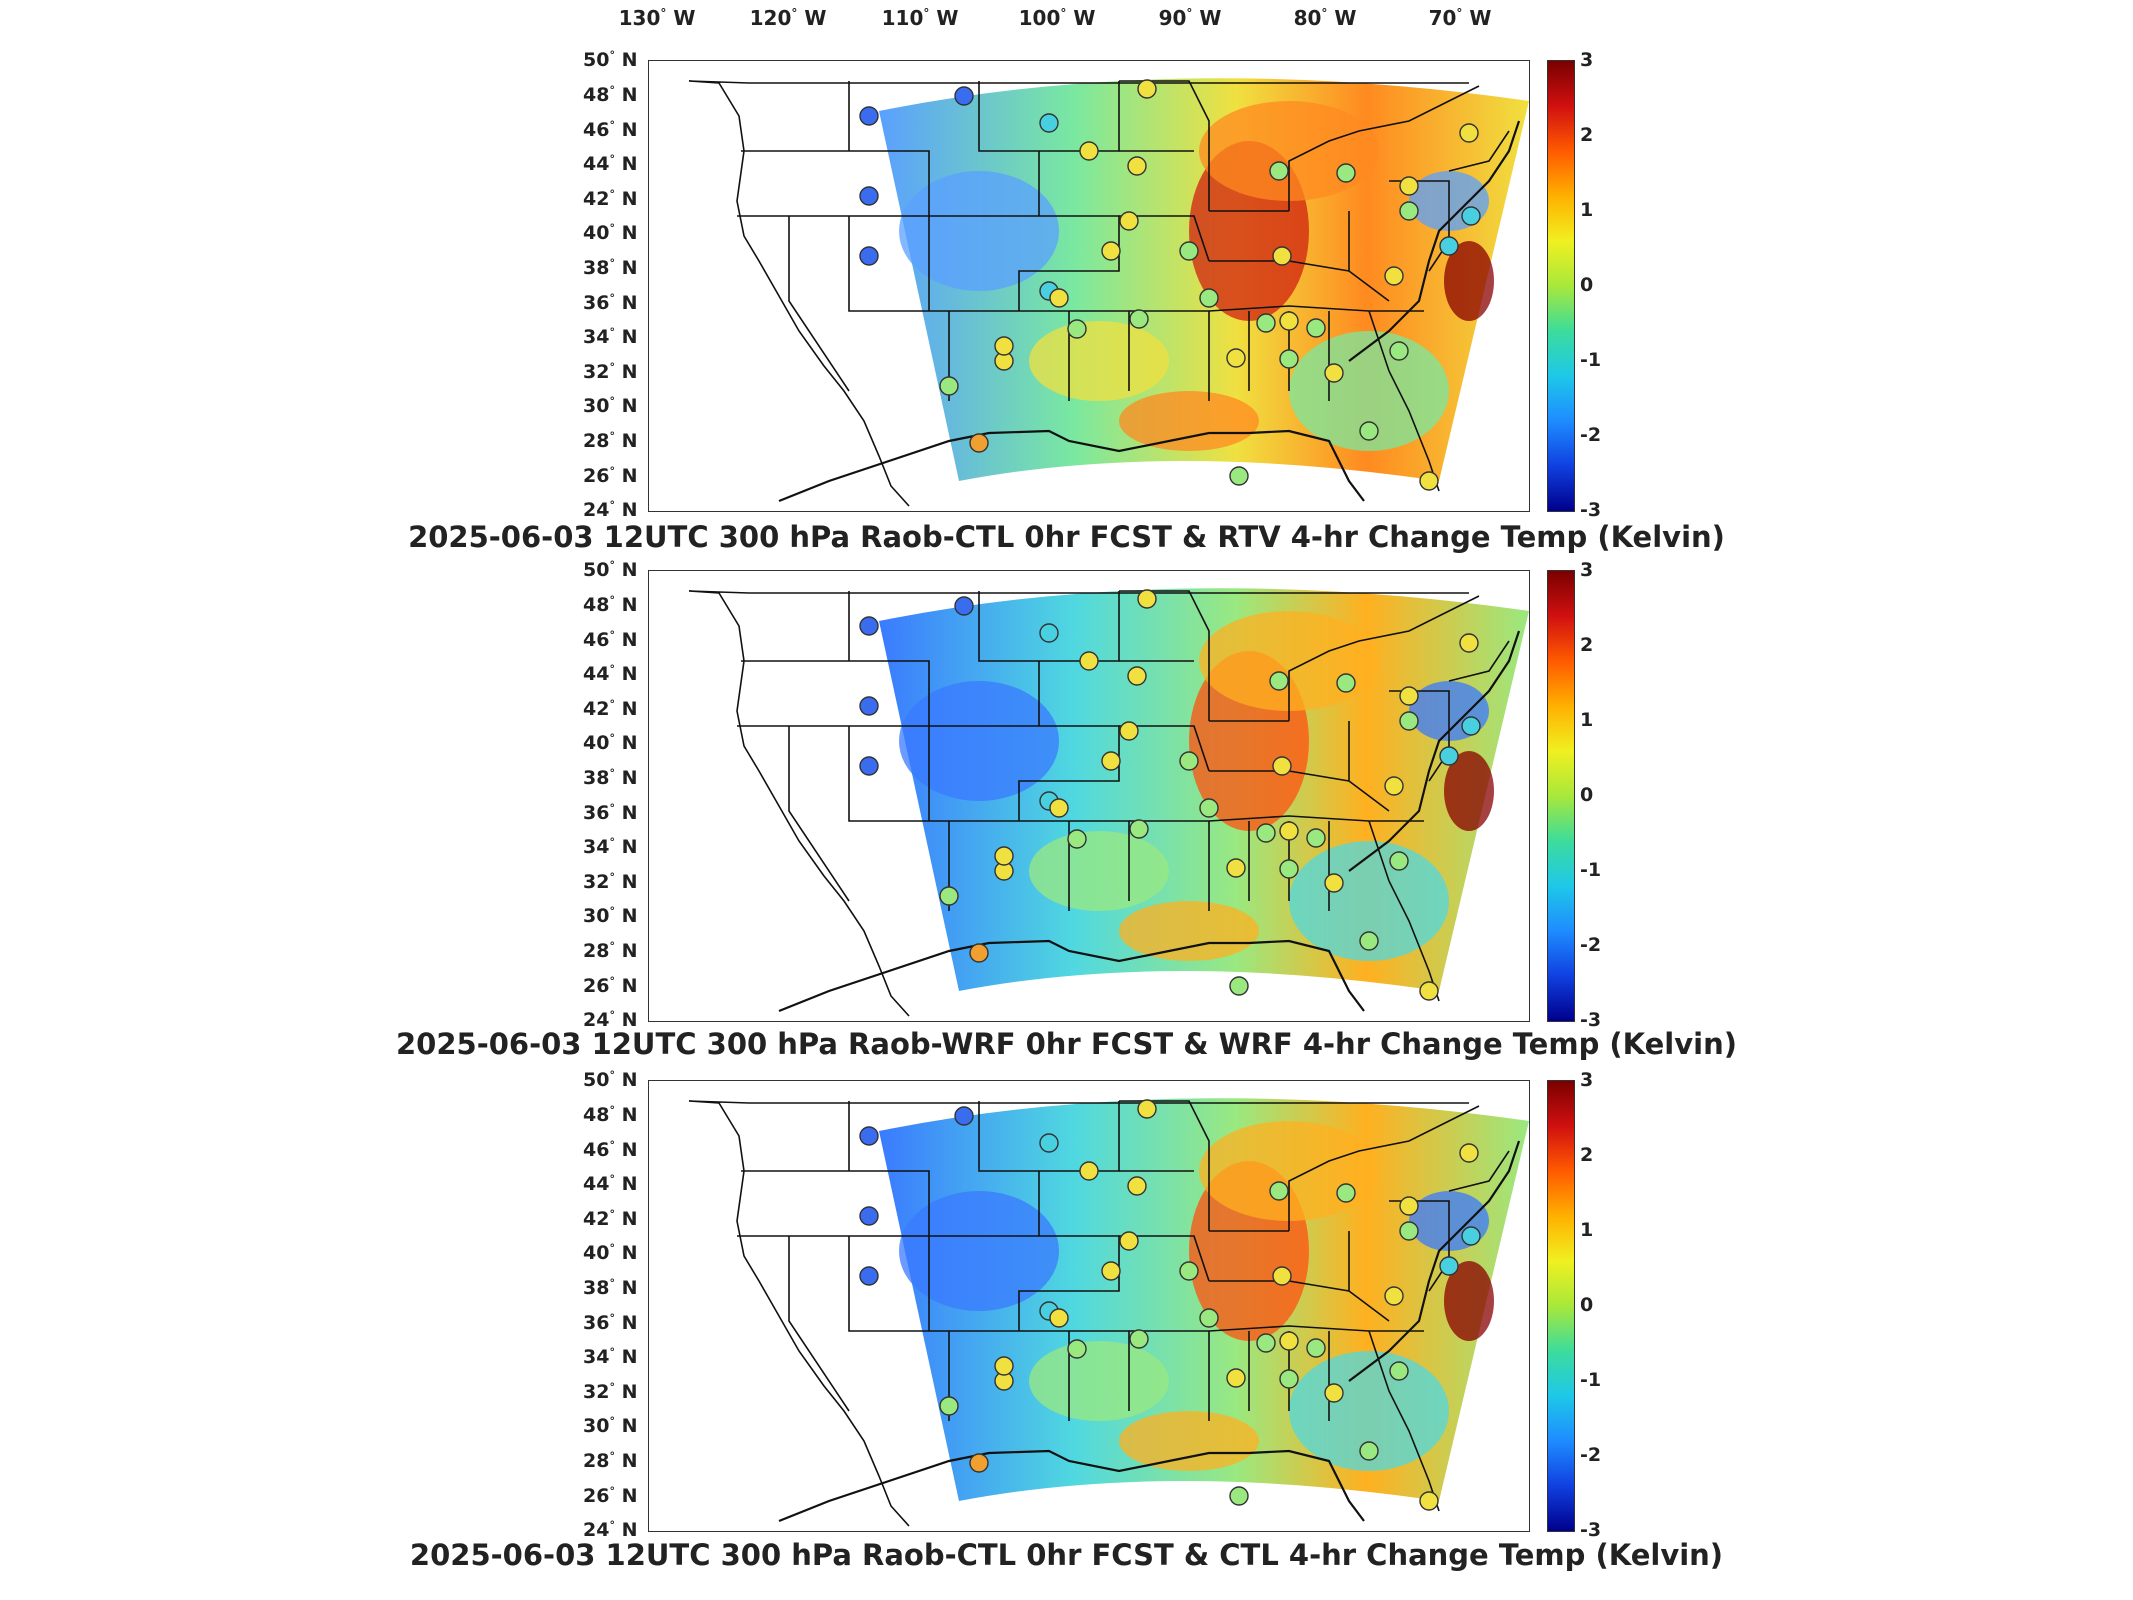 This screenshot has height=1600, width=2133. I want to click on latitude-label: 46° N, so click(610, 1149).